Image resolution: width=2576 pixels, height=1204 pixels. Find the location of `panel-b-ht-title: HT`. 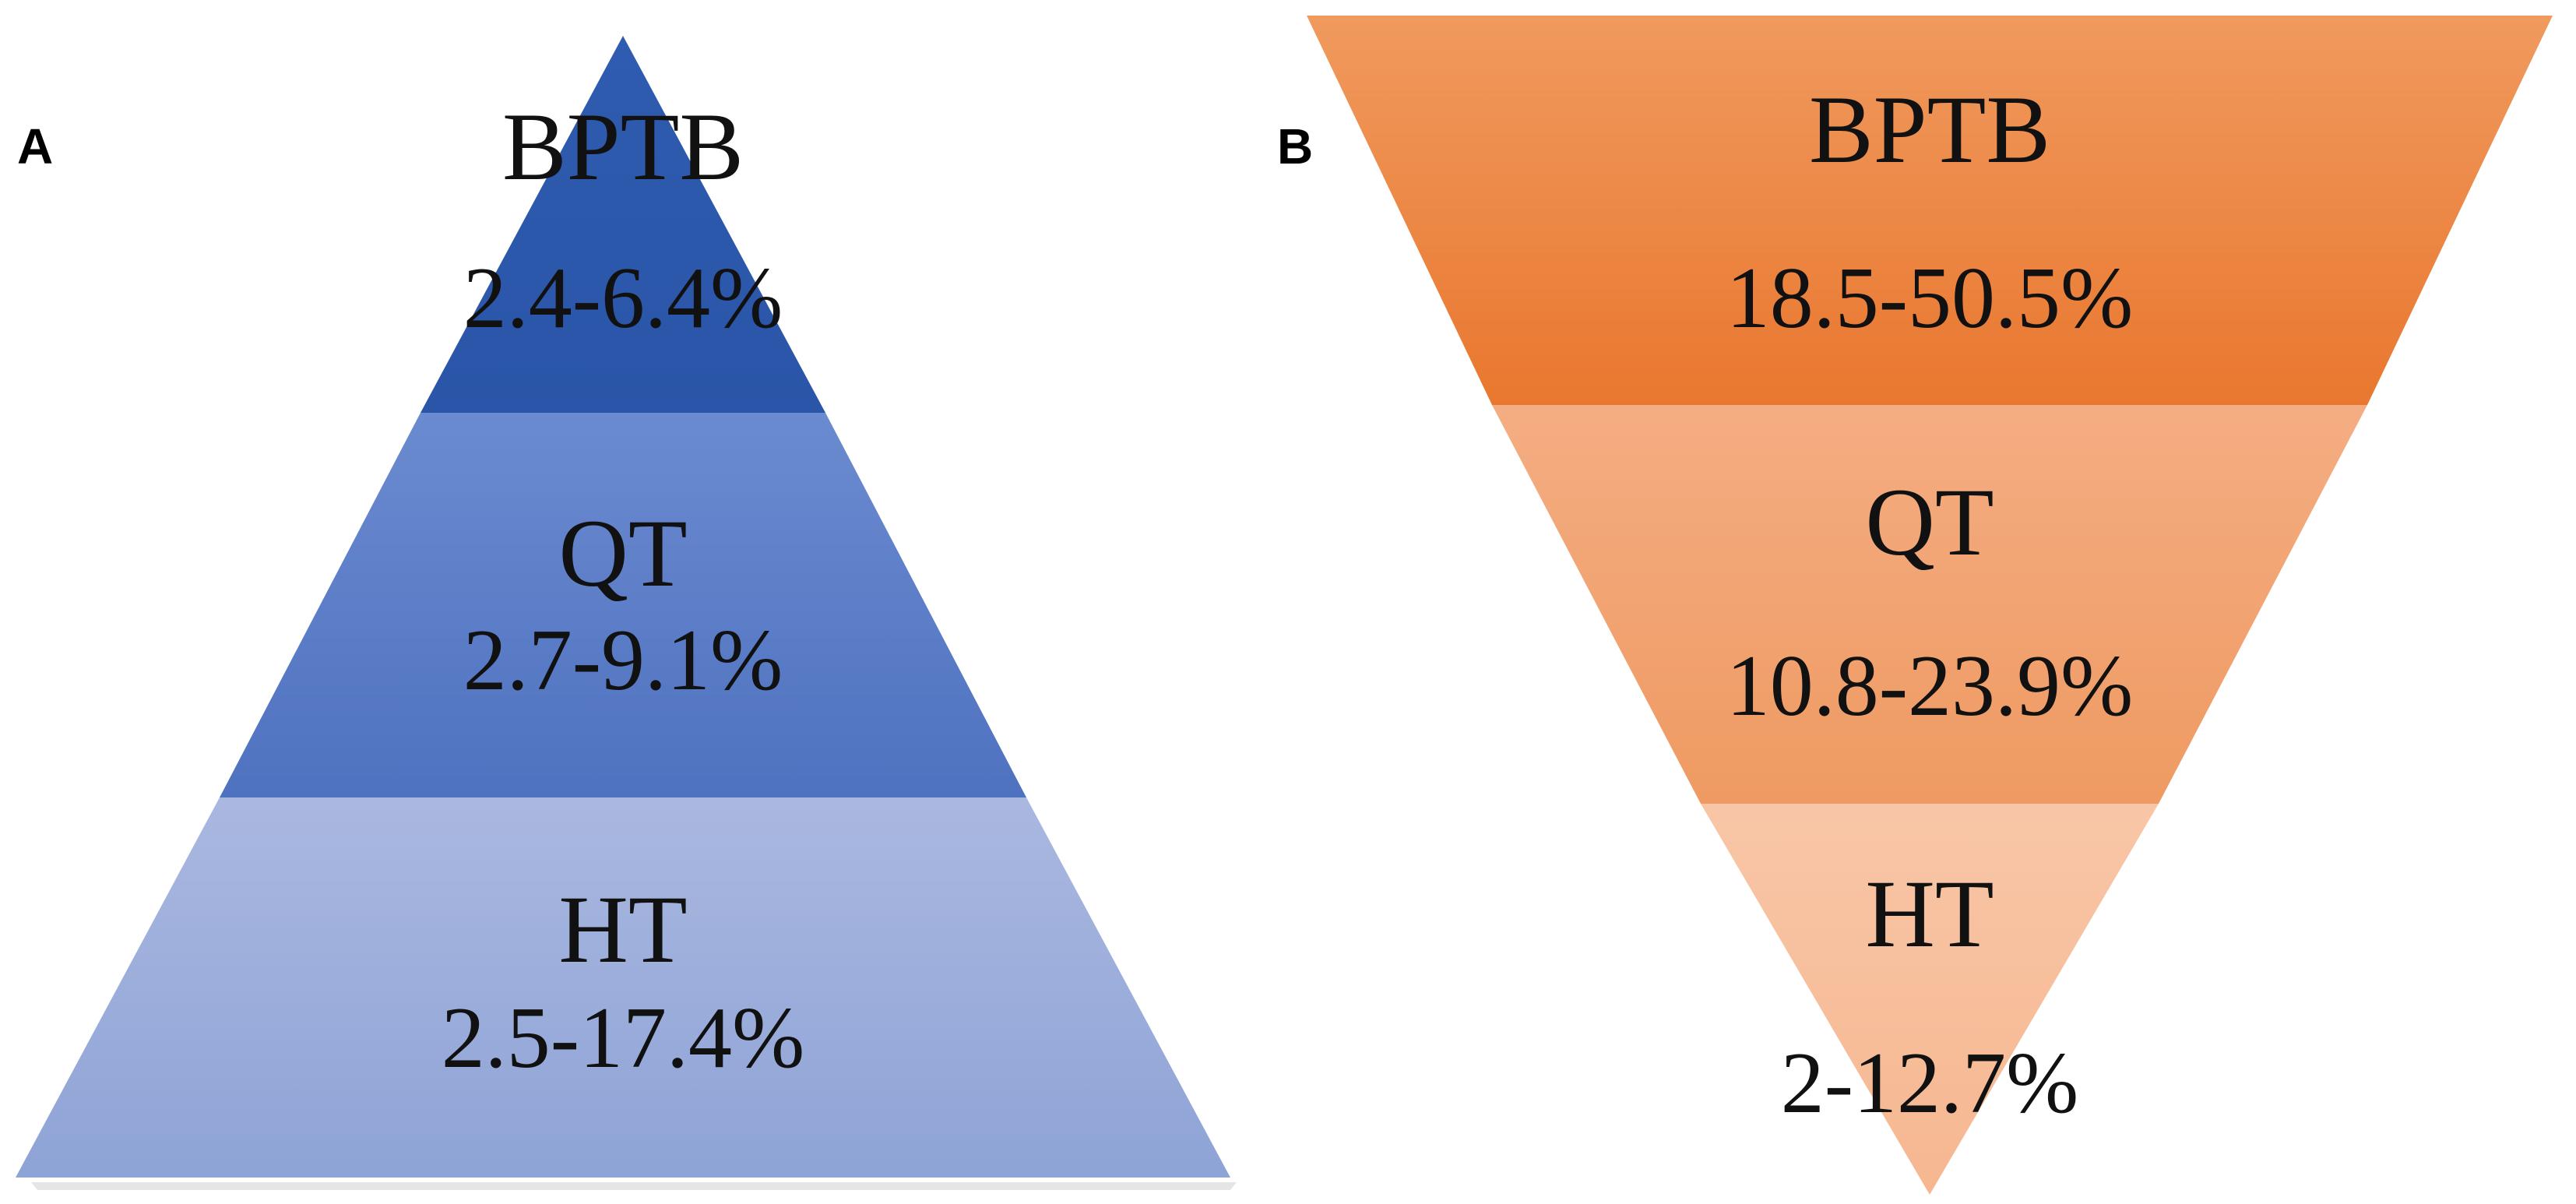

panel-b-ht-title: HT is located at coordinates (1929, 914).